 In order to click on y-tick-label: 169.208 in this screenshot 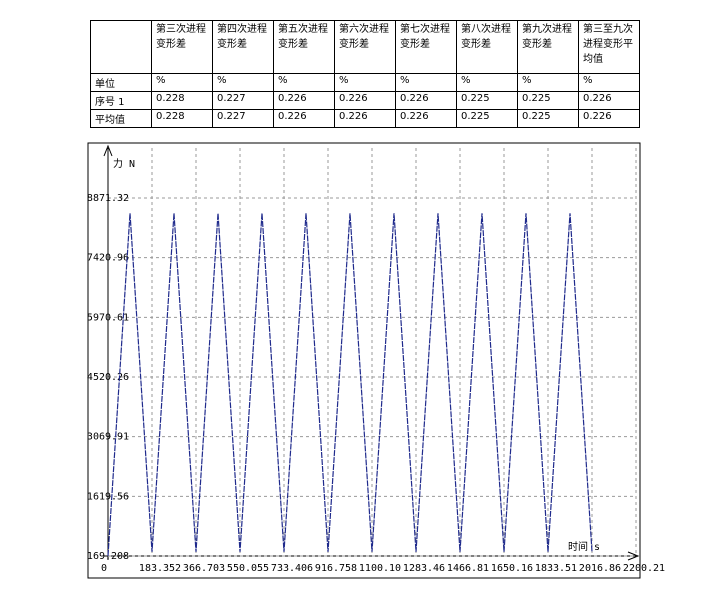, I will do `click(108, 556)`.